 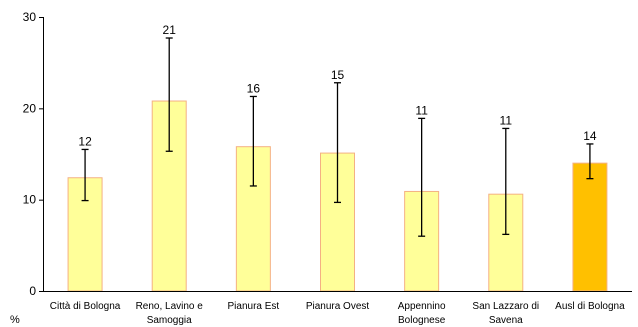 What do you see at coordinates (506, 320) in the screenshot?
I see `x-category-label: Savena` at bounding box center [506, 320].